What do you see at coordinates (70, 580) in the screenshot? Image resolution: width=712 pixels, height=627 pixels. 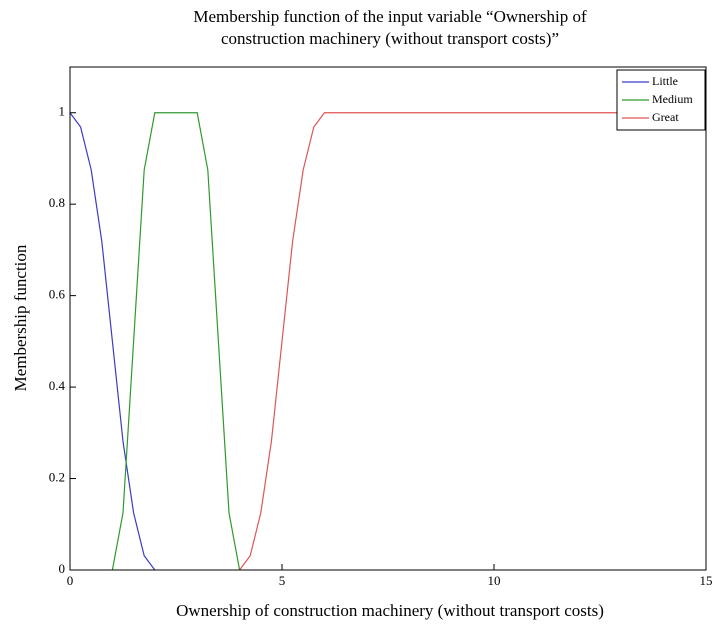 I see `x-tick-label: 0` at bounding box center [70, 580].